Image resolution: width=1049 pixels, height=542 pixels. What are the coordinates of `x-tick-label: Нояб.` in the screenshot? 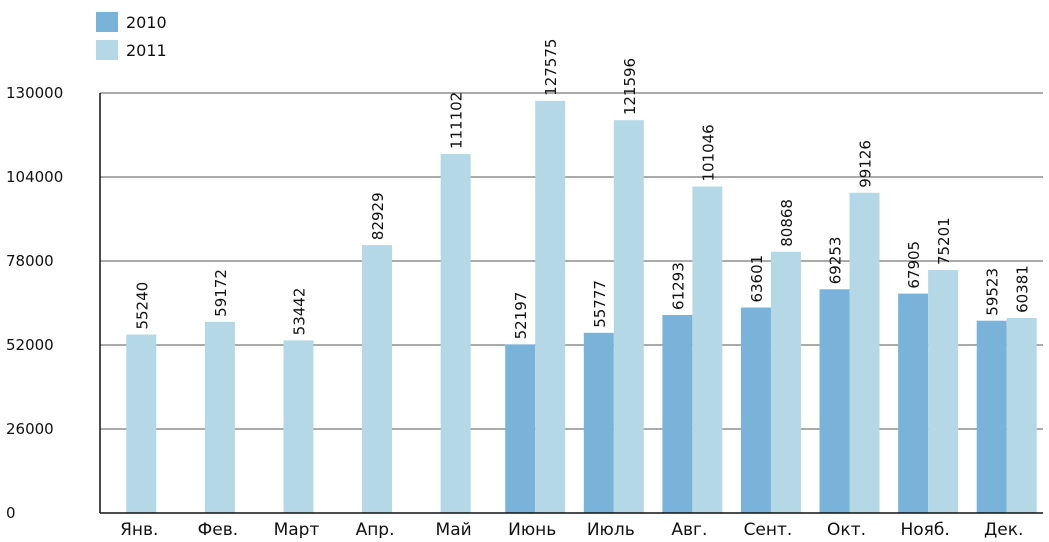 It's located at (924, 529).